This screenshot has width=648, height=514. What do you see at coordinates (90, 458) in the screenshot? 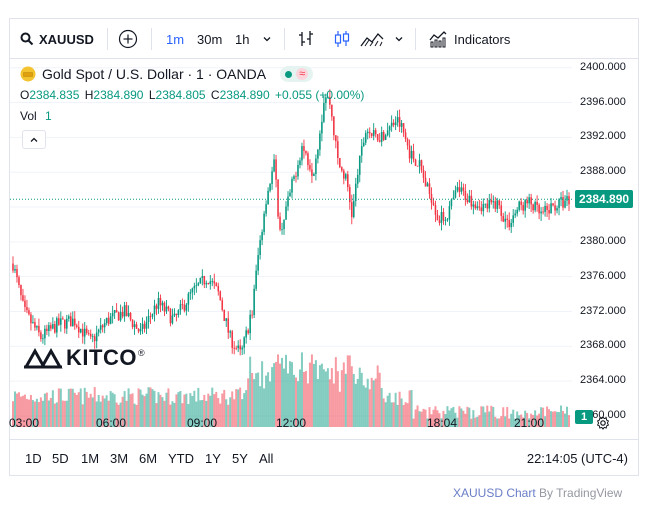
I see `range-1m: 1M` at bounding box center [90, 458].